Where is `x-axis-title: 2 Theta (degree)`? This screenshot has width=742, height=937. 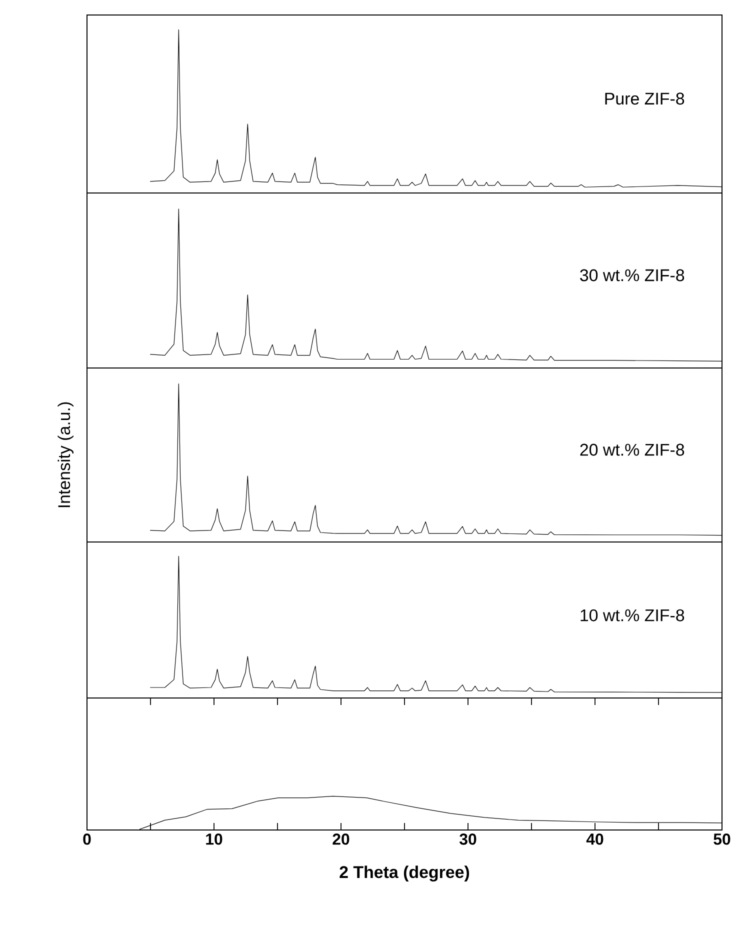
x-axis-title: 2 Theta (degree) is located at coordinates (405, 874).